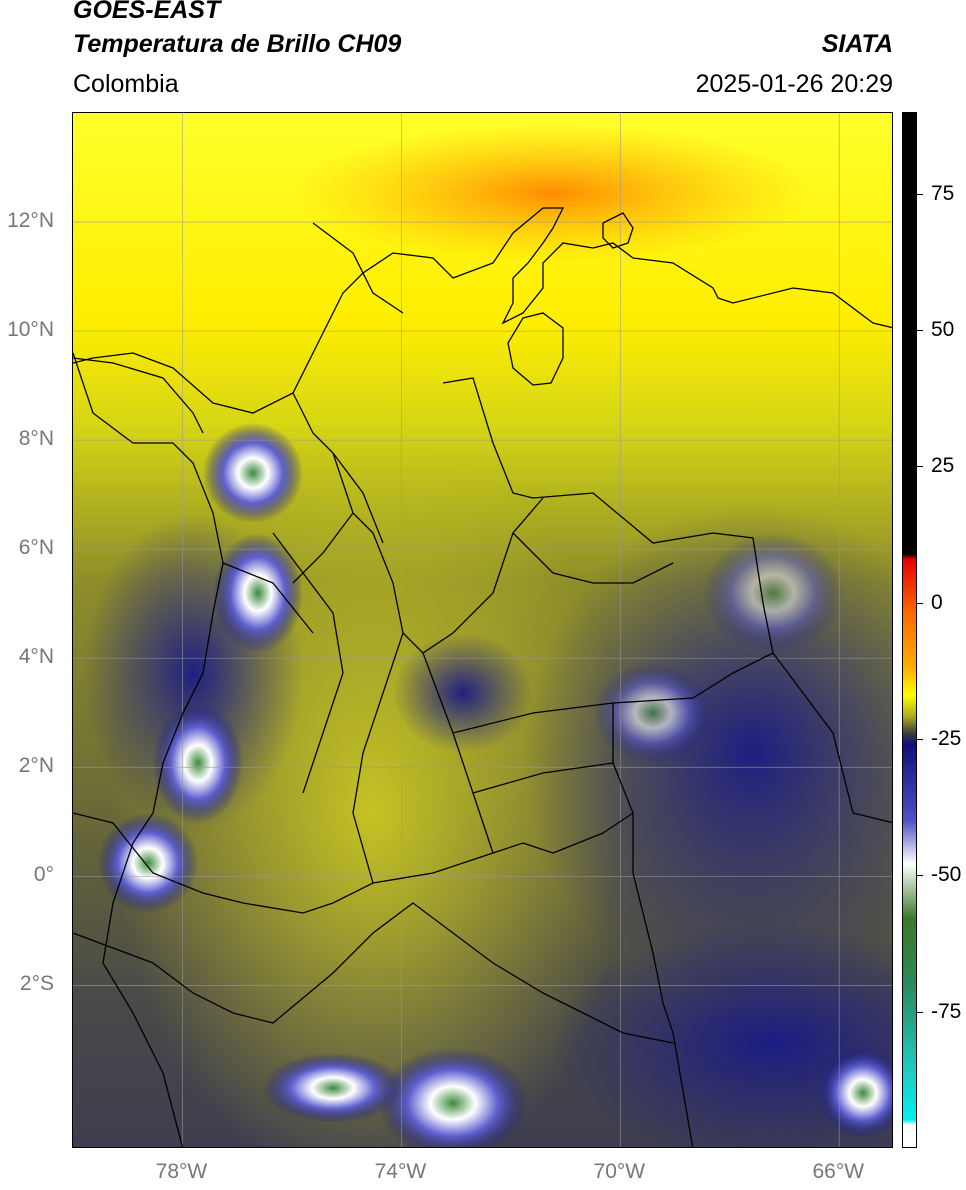 This screenshot has height=1190, width=966. What do you see at coordinates (36, 548) in the screenshot?
I see `lat-label: 6°N` at bounding box center [36, 548].